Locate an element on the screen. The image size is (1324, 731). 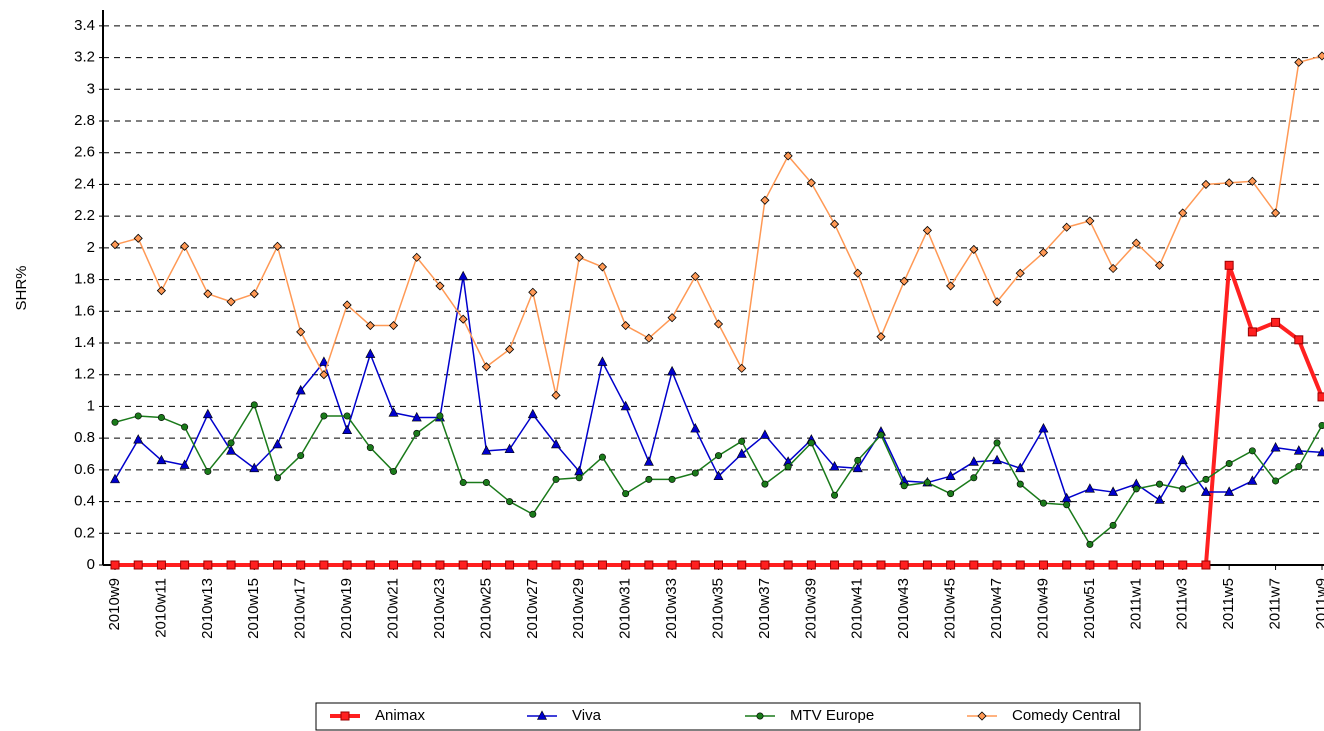
legend-label: Viva is located at coordinates (587, 715).